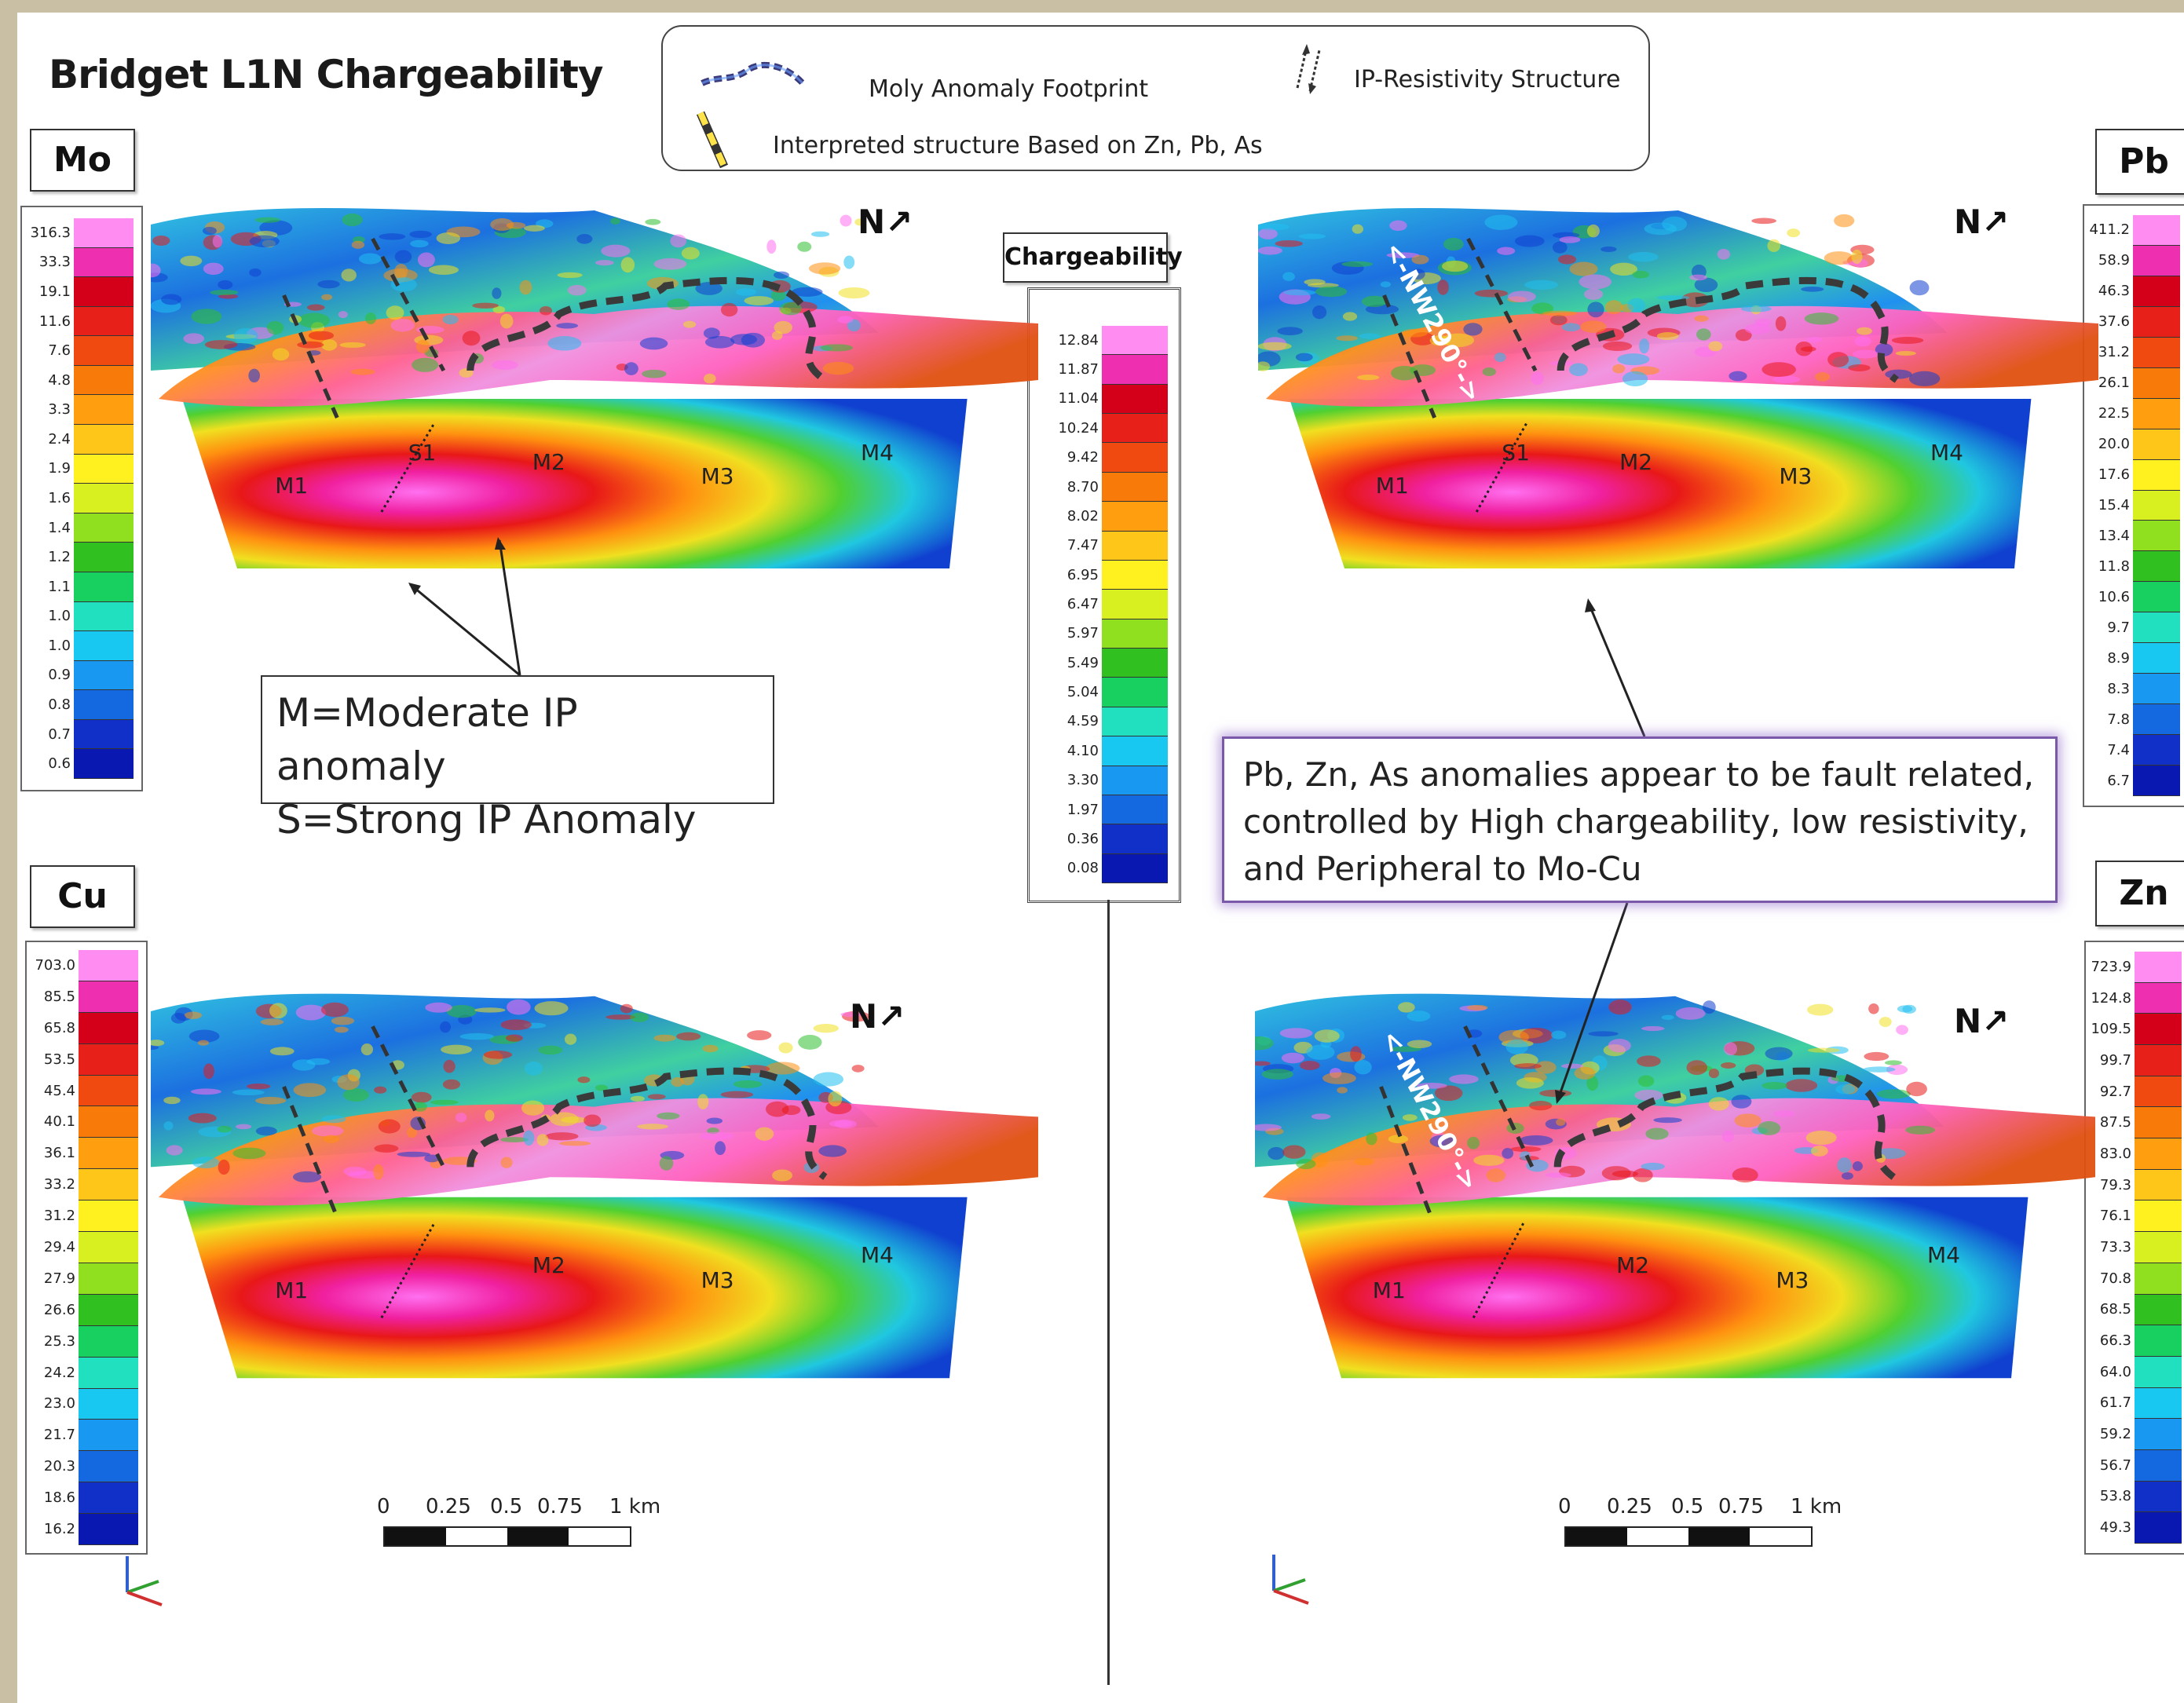 The image size is (2184, 1703). What do you see at coordinates (59, 1184) in the screenshot?
I see `scale-tick-label: 33.2` at bounding box center [59, 1184].